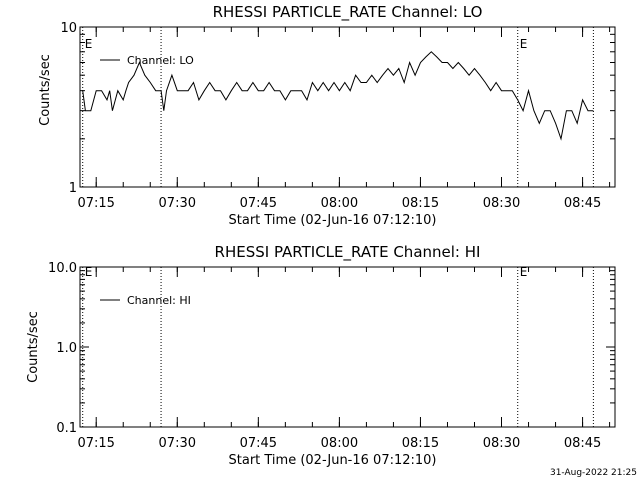  I want to click on legend-label: Channel: LO, so click(160, 60).